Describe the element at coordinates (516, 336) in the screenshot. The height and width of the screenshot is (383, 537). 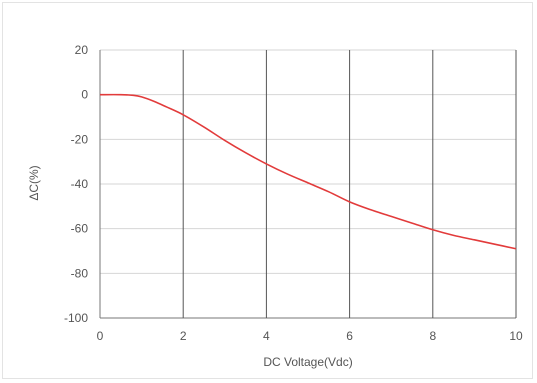
I see `x-tick-label: 10` at that location.